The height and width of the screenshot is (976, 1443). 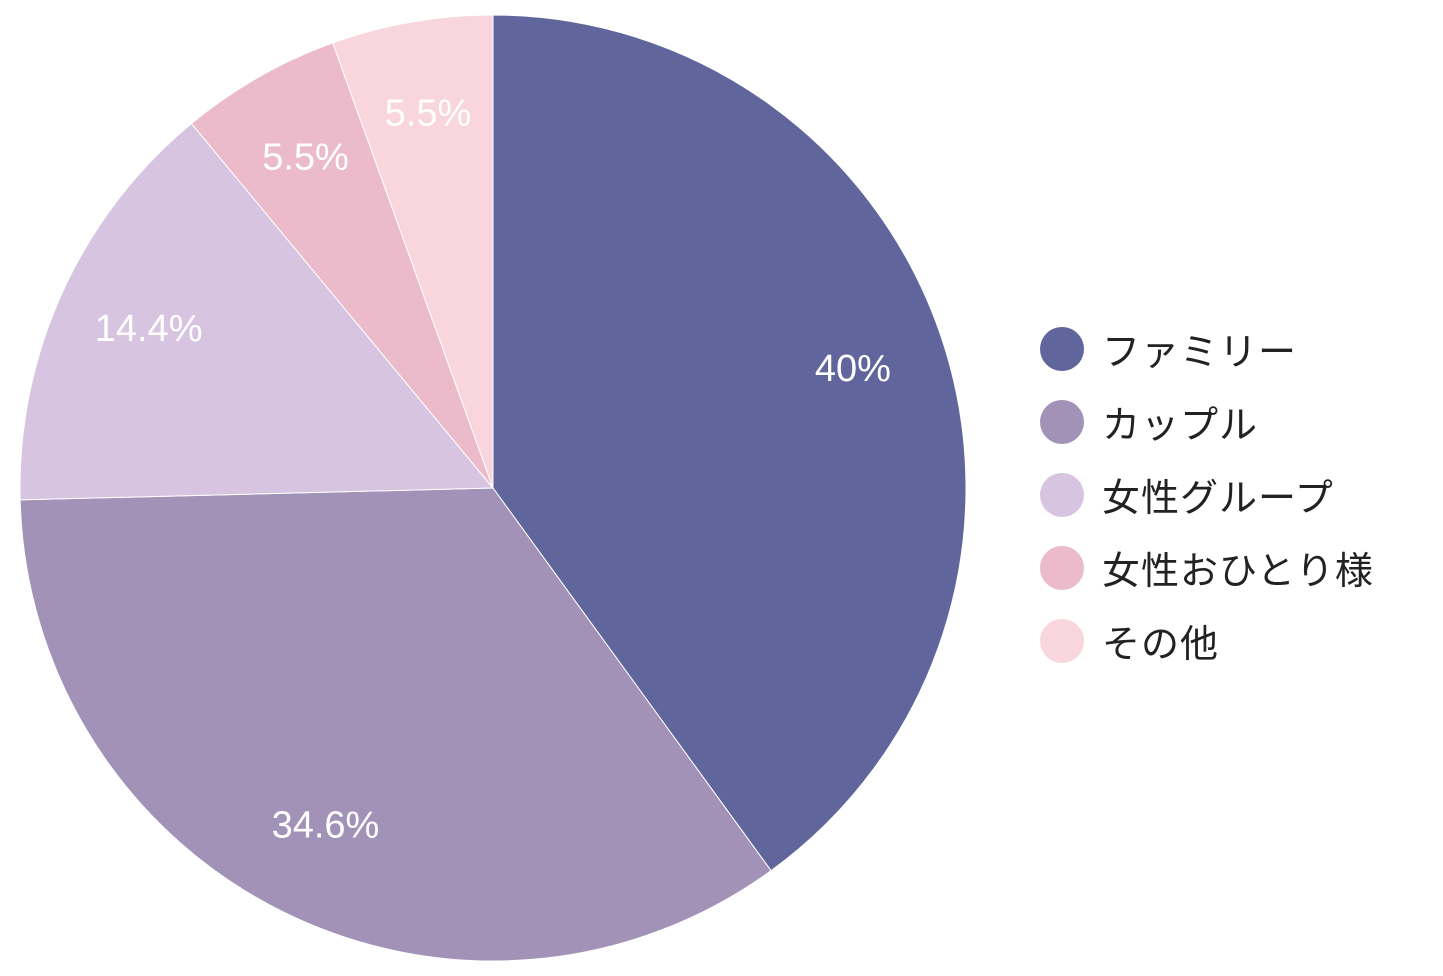 I want to click on legend-label: カップル, so click(x=1180, y=425).